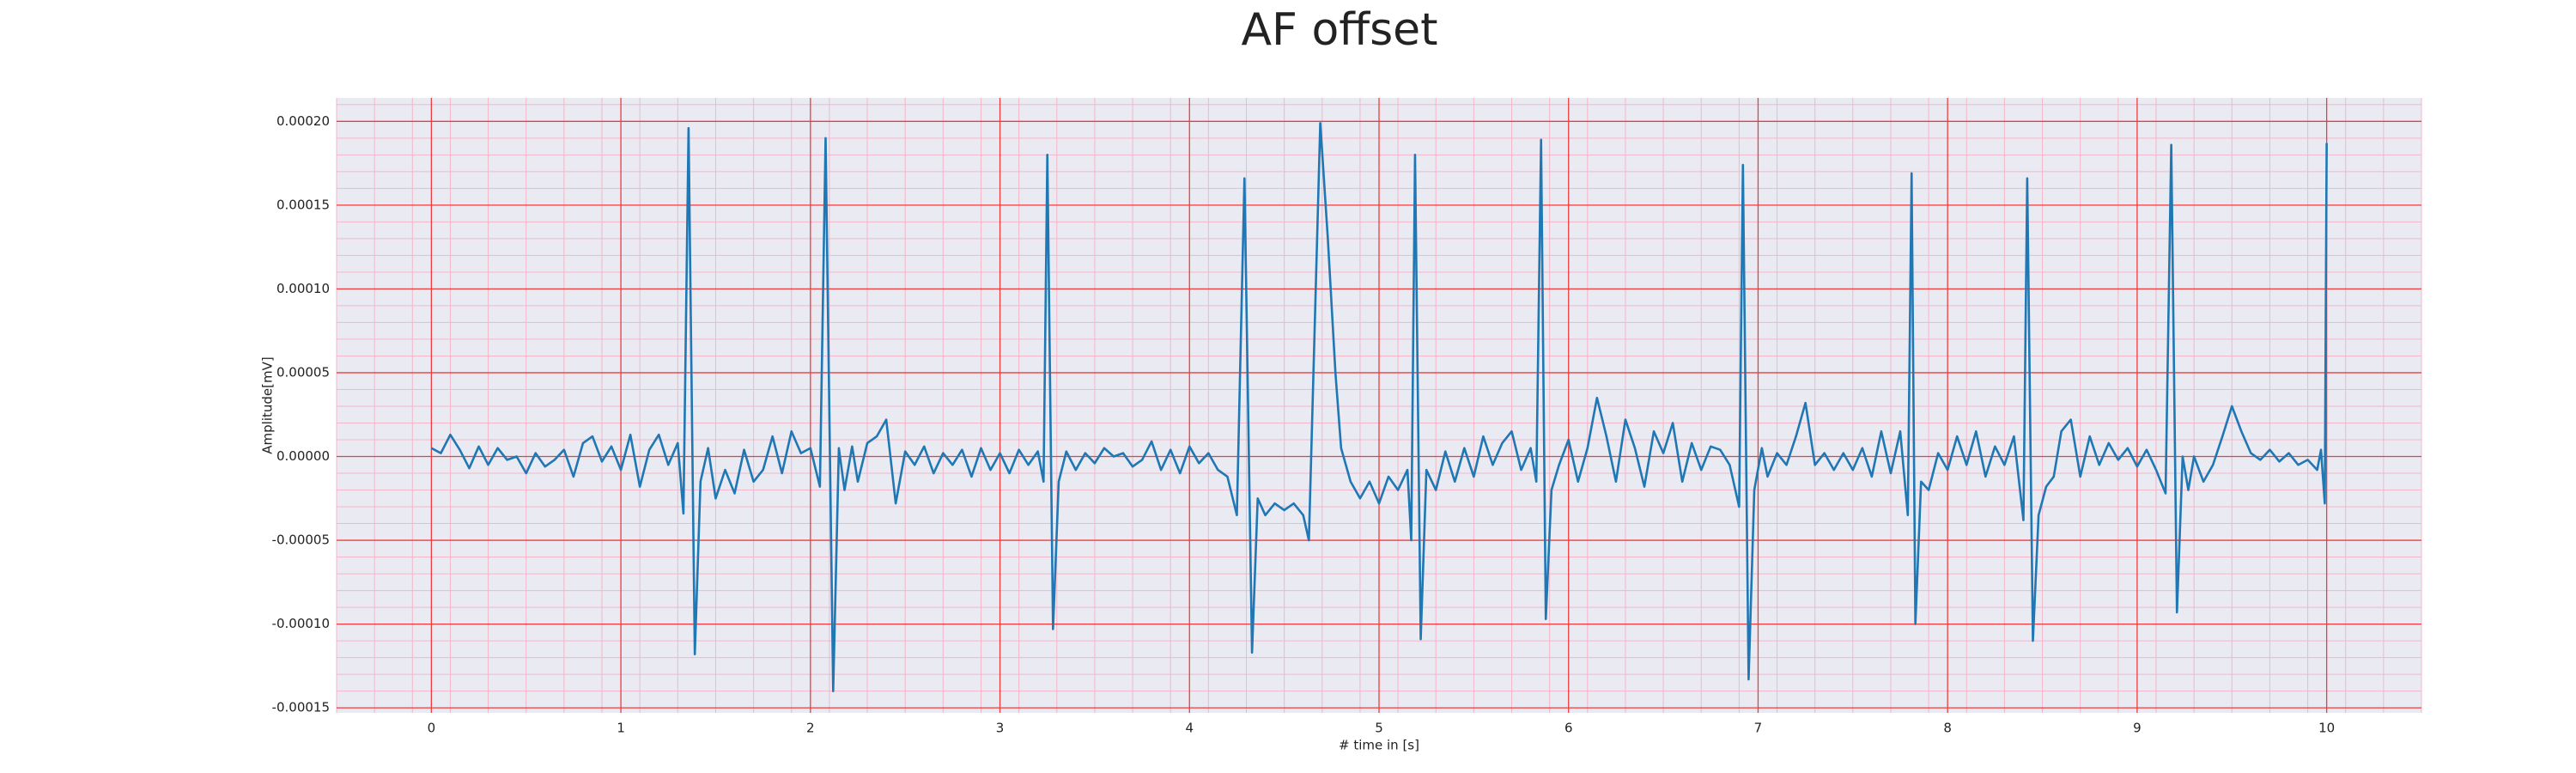 The width and height of the screenshot is (2576, 773). Describe the element at coordinates (1001, 728) in the screenshot. I see `x-tick-label: 3` at that location.